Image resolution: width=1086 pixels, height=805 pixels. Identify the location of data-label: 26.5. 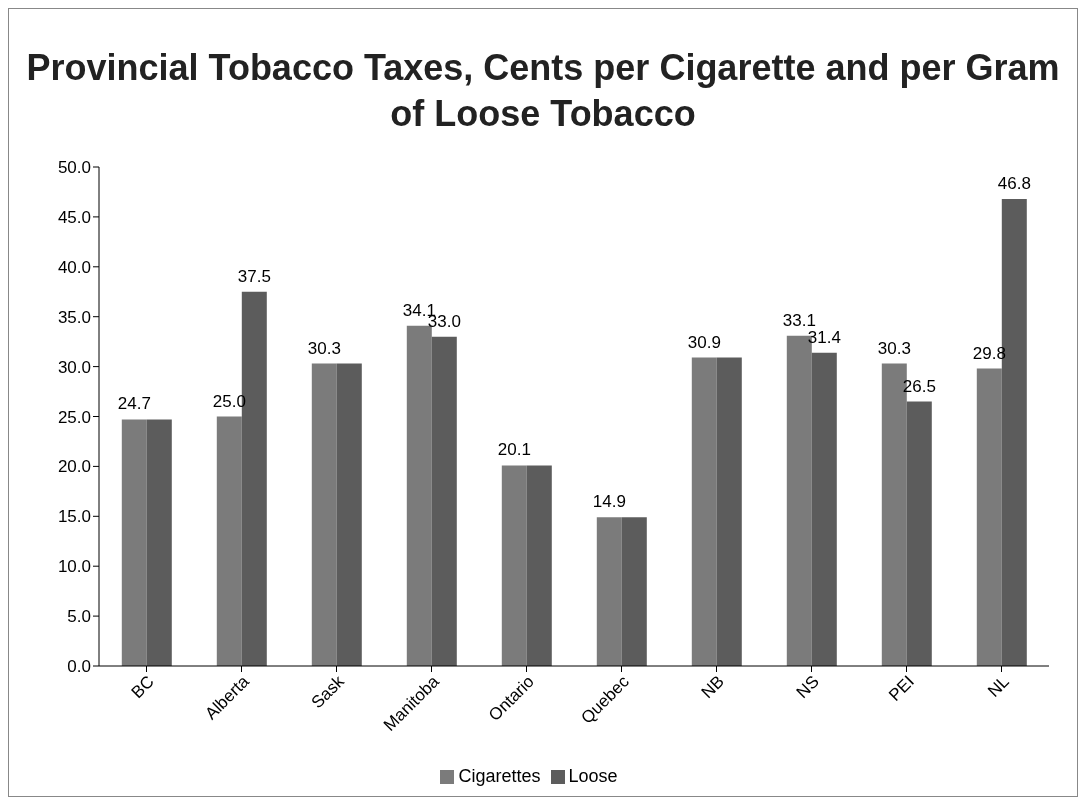
(919, 386).